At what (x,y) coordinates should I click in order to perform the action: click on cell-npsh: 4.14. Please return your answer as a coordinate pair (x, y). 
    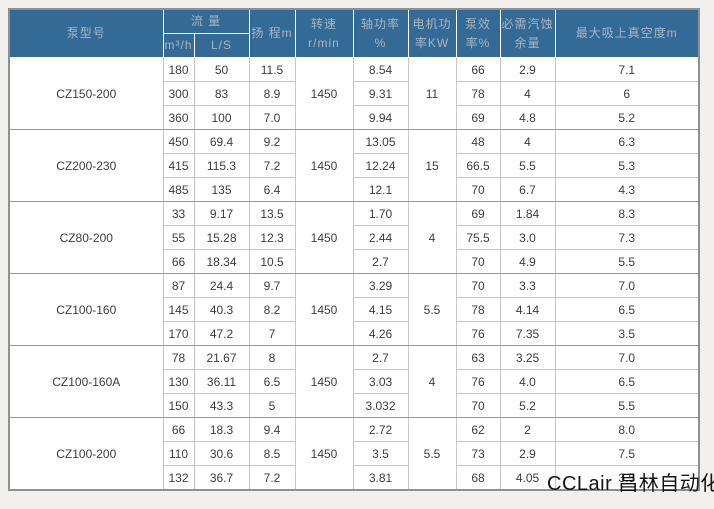
    Looking at the image, I should click on (527, 309).